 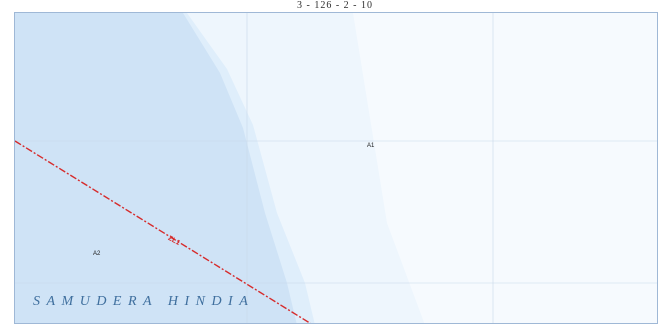 What do you see at coordinates (335, 5) in the screenshot?
I see `sheet-number: 3 - 126 - 2 - 10` at bounding box center [335, 5].